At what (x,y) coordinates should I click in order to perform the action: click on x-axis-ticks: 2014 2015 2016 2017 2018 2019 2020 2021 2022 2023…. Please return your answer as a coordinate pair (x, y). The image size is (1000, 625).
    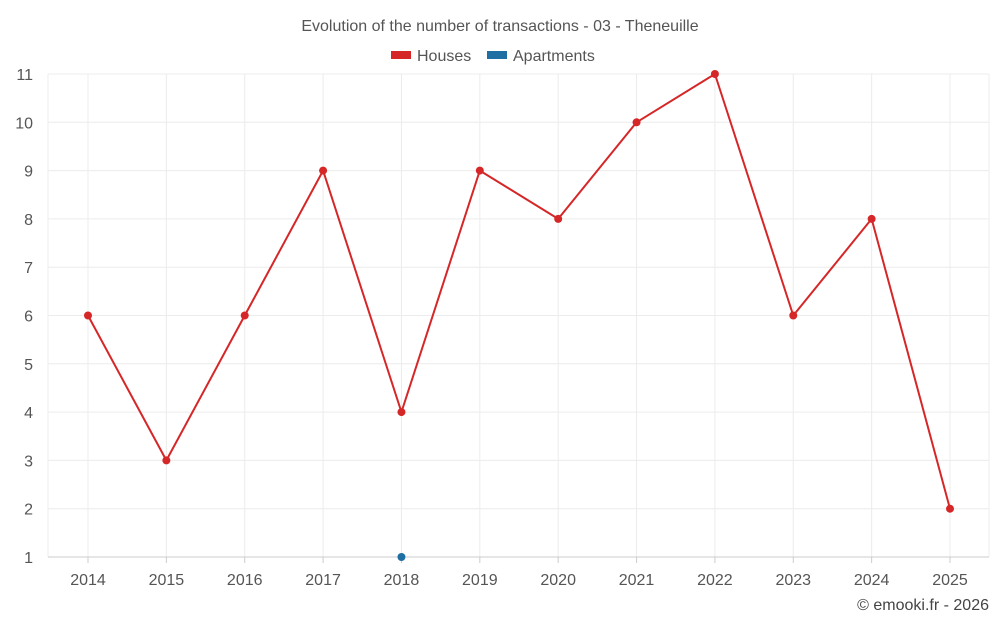
    Looking at the image, I should click on (518, 572).